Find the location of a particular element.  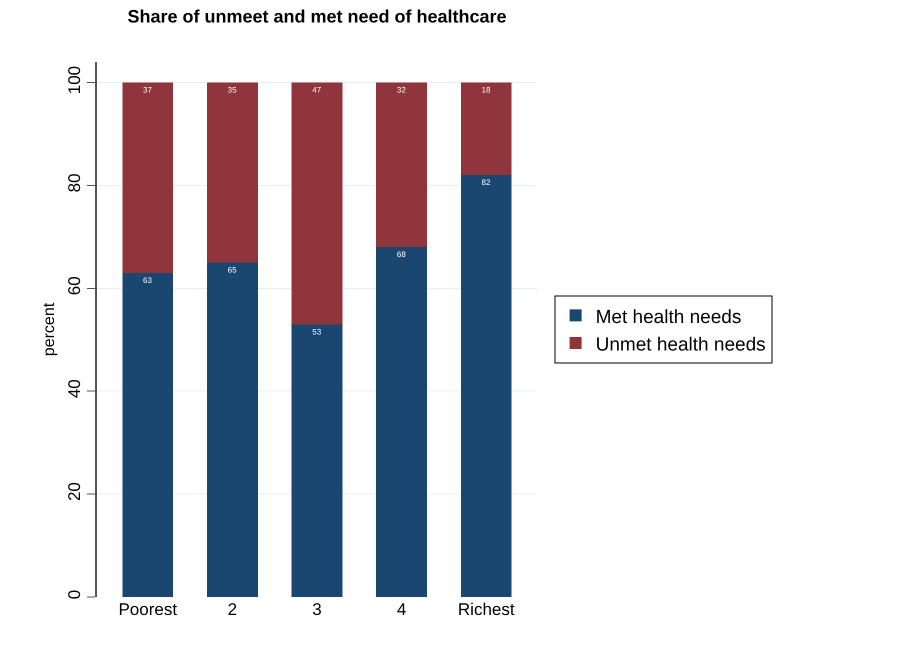

legend-label: Unmet health needs is located at coordinates (681, 345).